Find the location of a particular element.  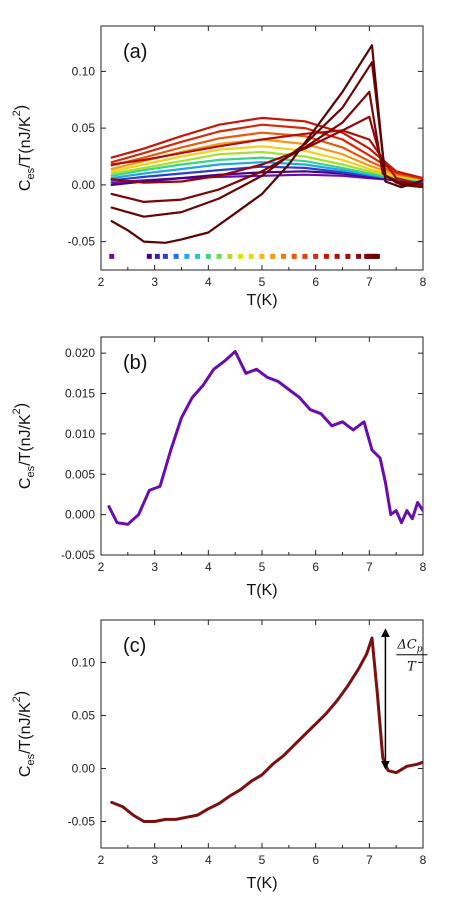

delta-cp-numerator-sub: p is located at coordinates (420, 650).